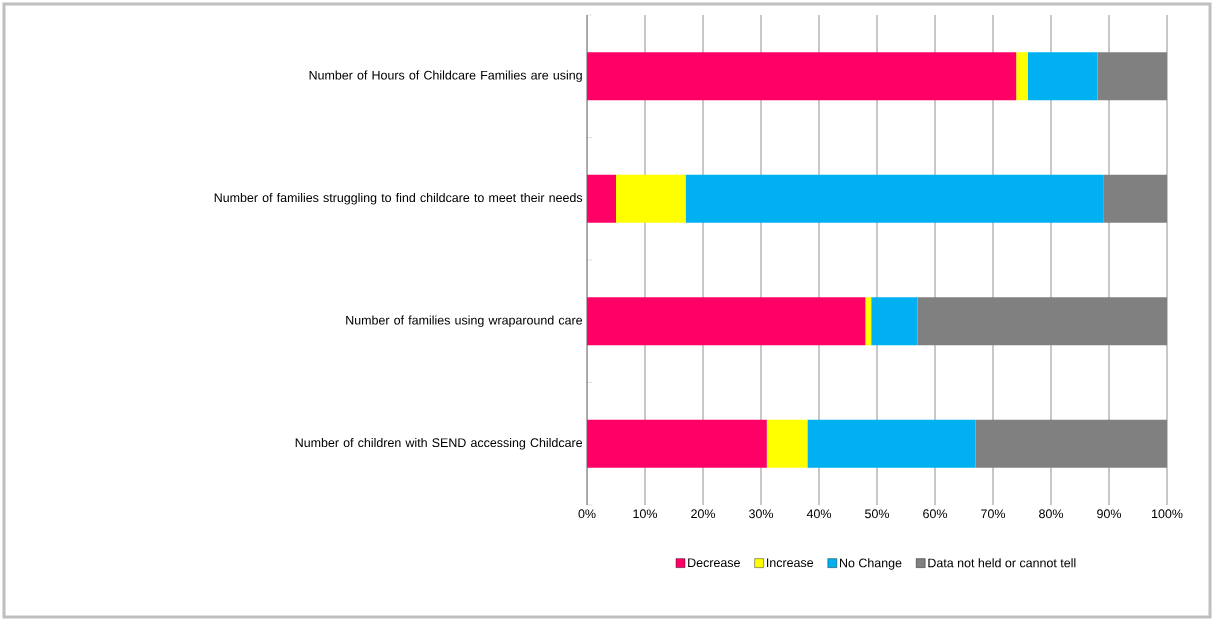 The height and width of the screenshot is (621, 1214). I want to click on x-tick-label: 30%, so click(761, 514).